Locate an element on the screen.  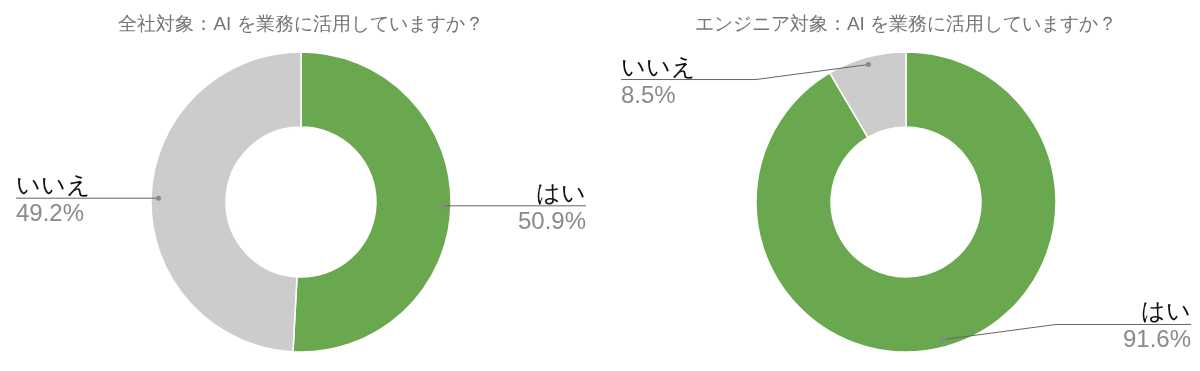
data-label: 50.9% is located at coordinates (551, 220).